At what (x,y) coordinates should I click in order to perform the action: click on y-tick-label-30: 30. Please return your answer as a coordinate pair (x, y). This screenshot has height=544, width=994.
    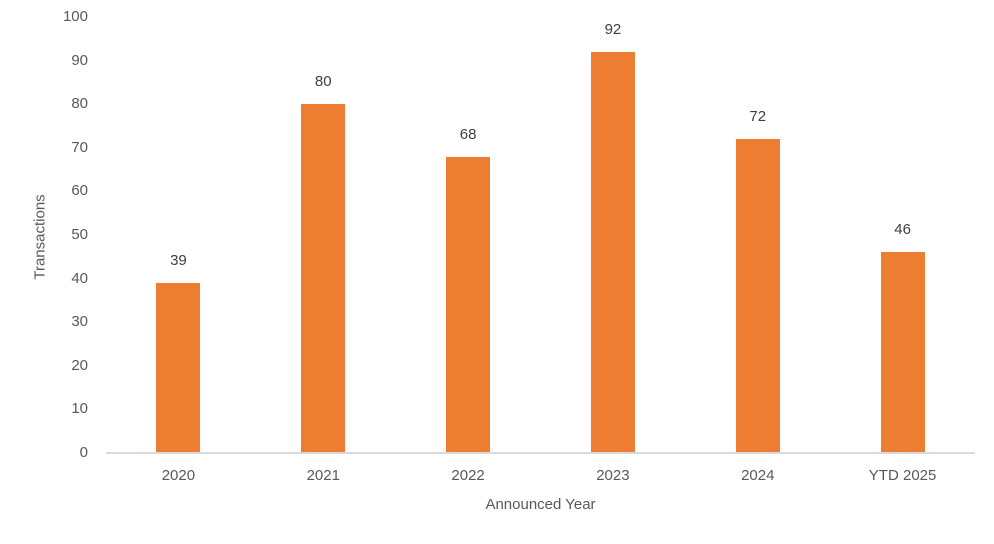
    Looking at the image, I should click on (79, 322).